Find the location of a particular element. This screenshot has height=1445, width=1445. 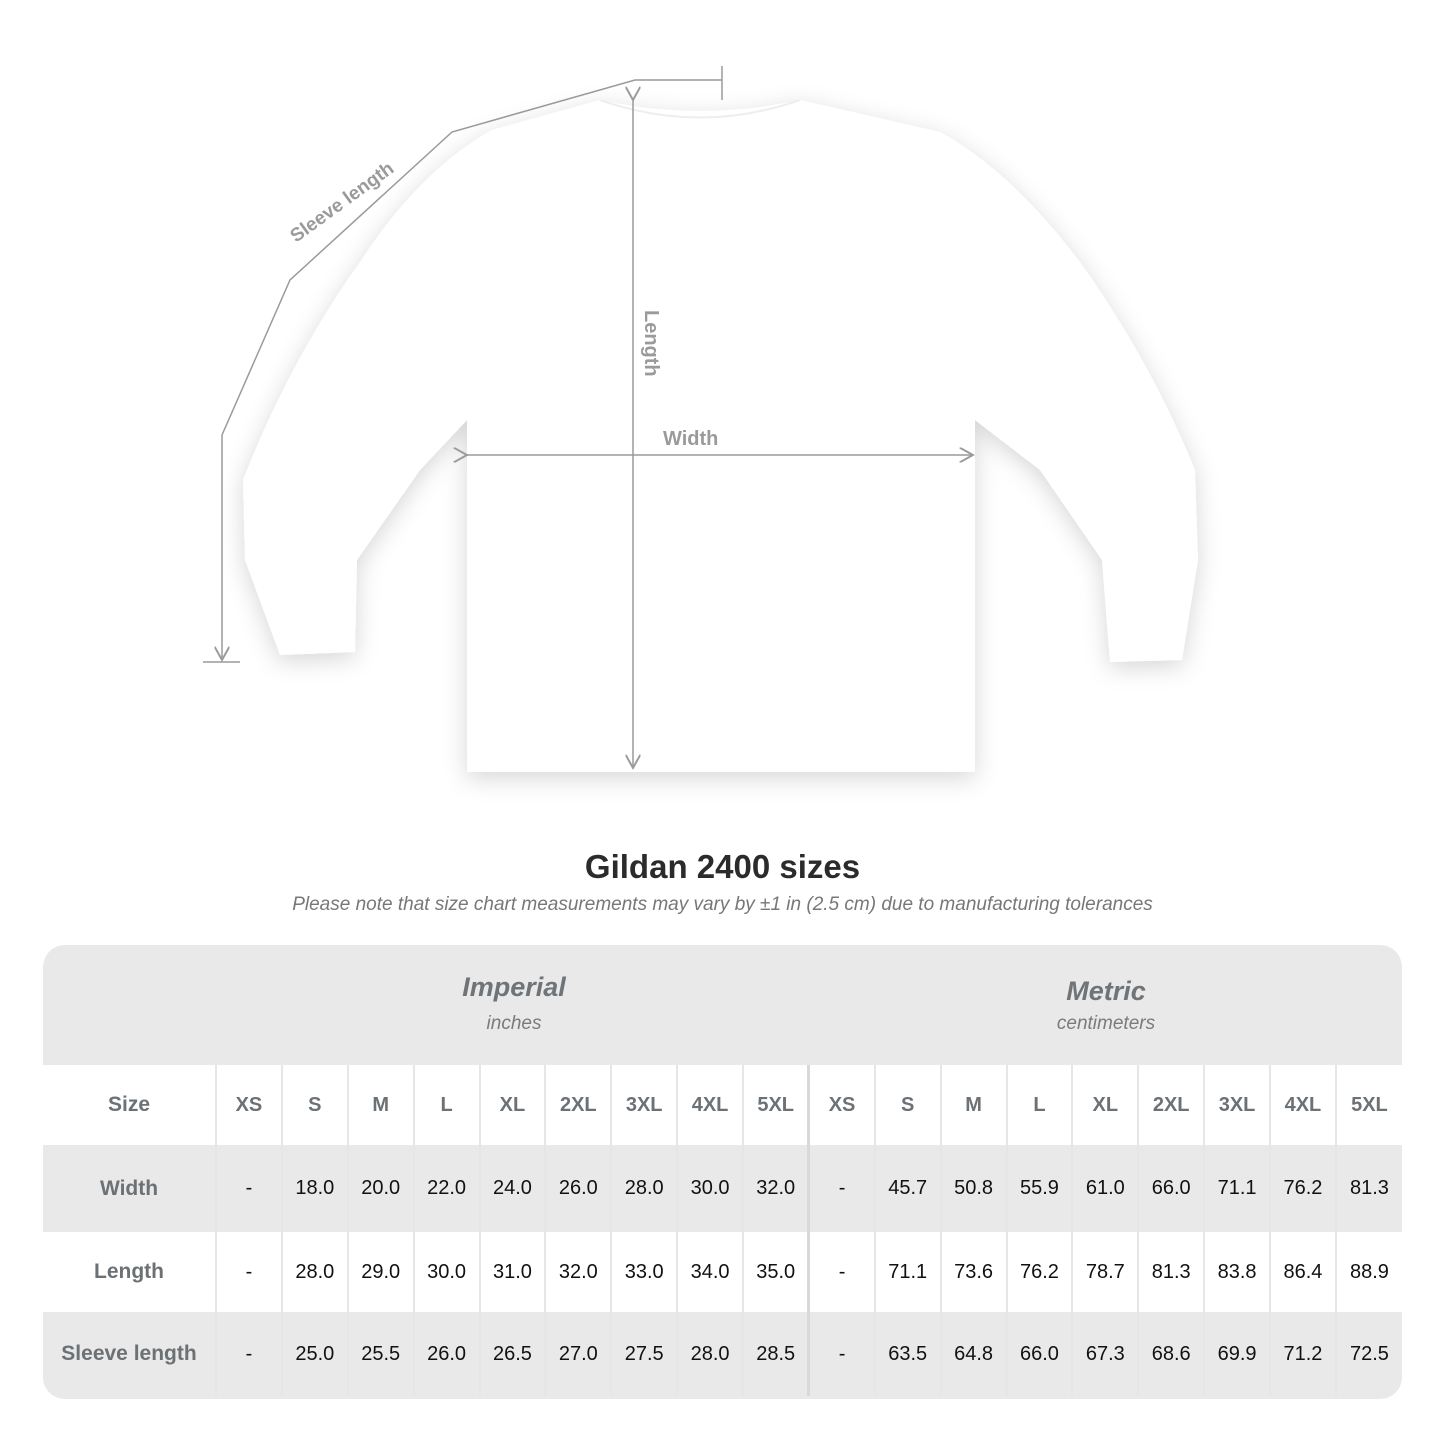

table-cell: Size is located at coordinates (129, 1105).